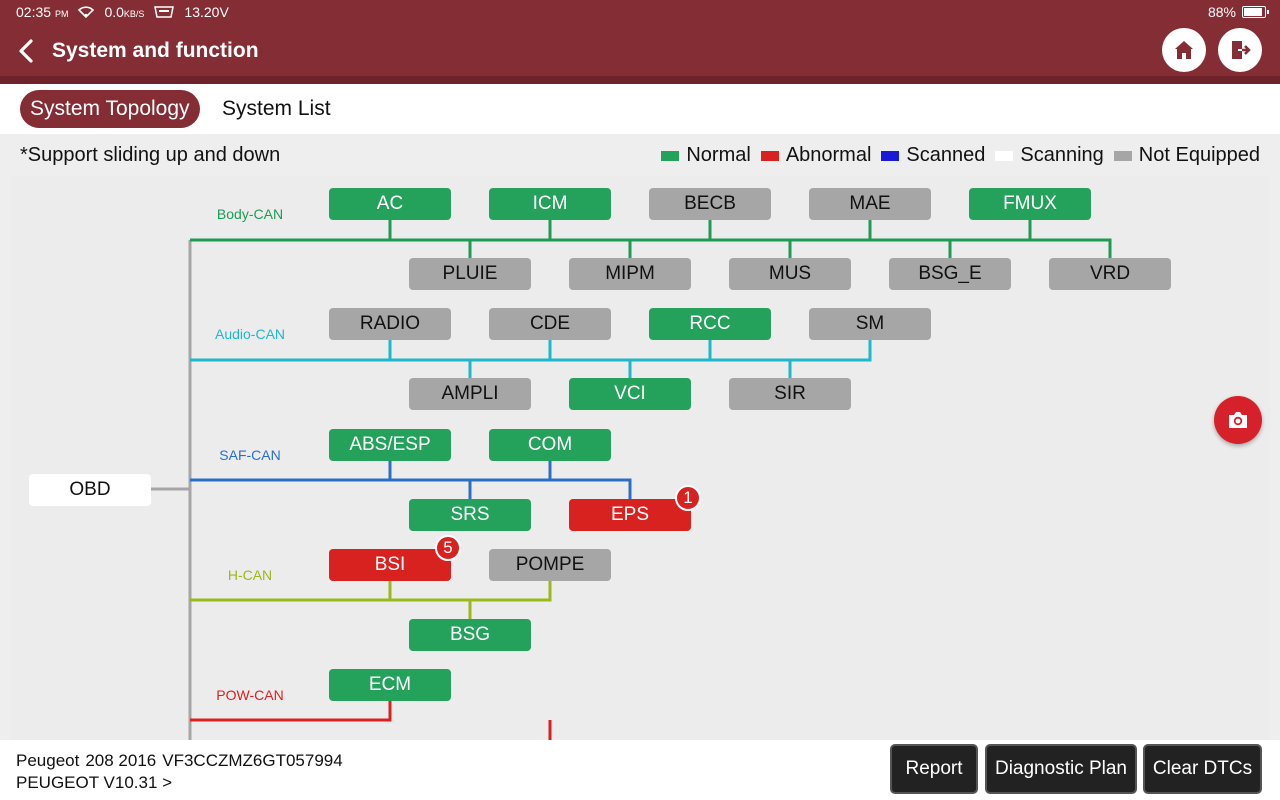 This screenshot has width=1280, height=800. Describe the element at coordinates (640, 51) in the screenshot. I see `app-header: System and function` at that location.